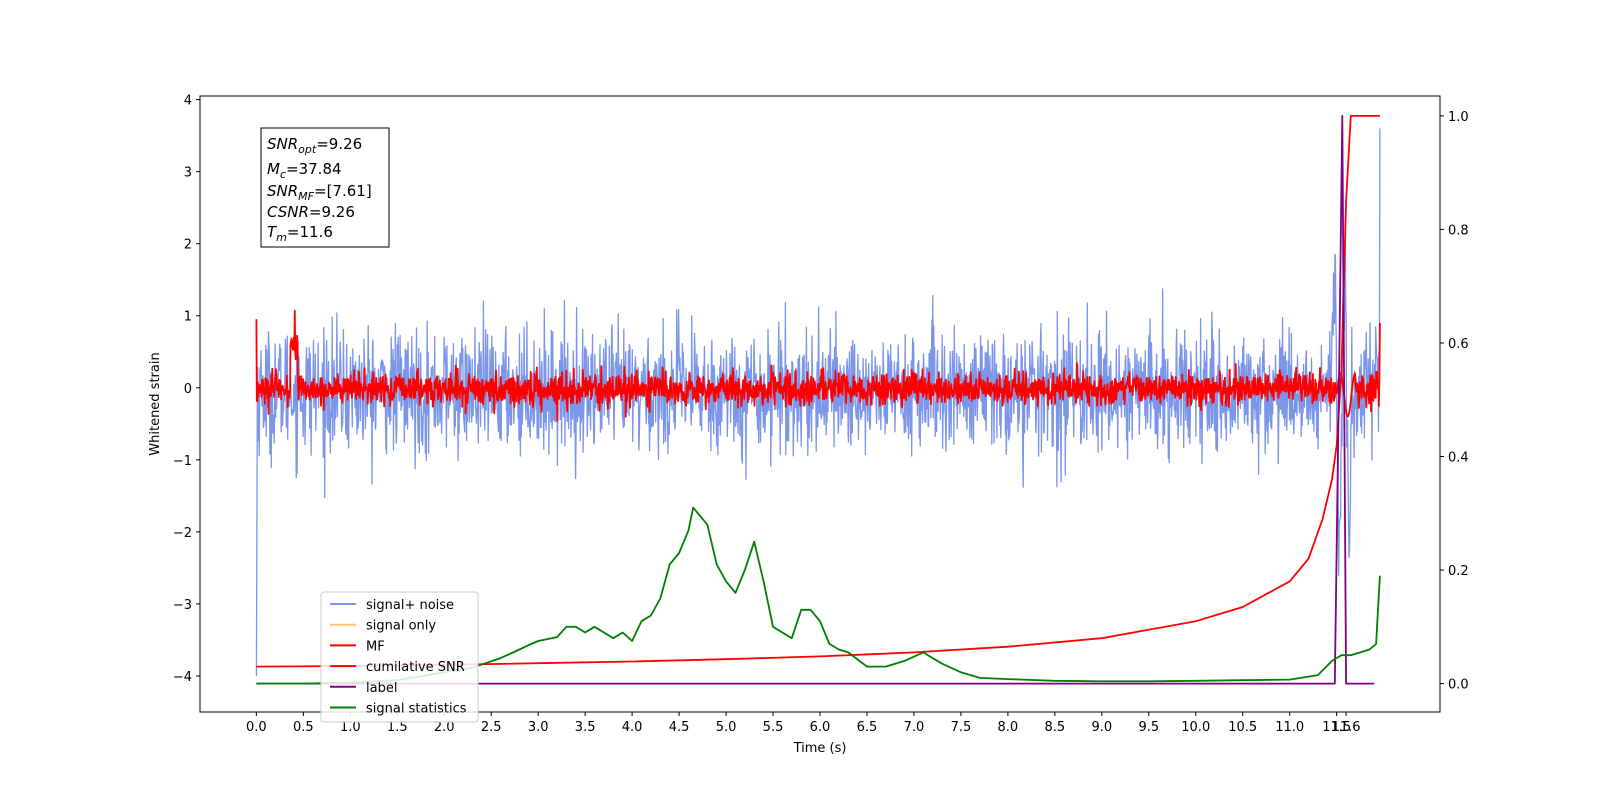 The image size is (1600, 800). Describe the element at coordinates (381, 688) in the screenshot. I see `legend-label-label: label` at that location.